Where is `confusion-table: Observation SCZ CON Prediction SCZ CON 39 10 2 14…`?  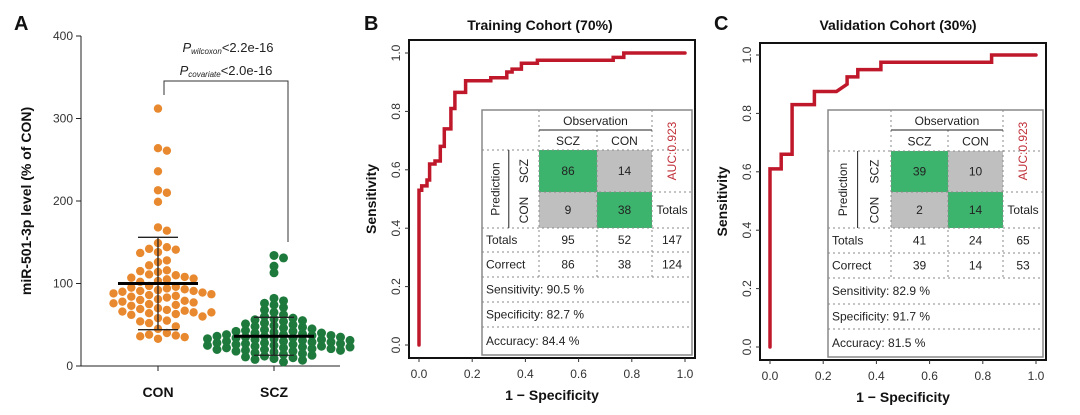 confusion-table: Observation SCZ CON Prediction SCZ CON 39 10 2 14… is located at coordinates (935, 233).